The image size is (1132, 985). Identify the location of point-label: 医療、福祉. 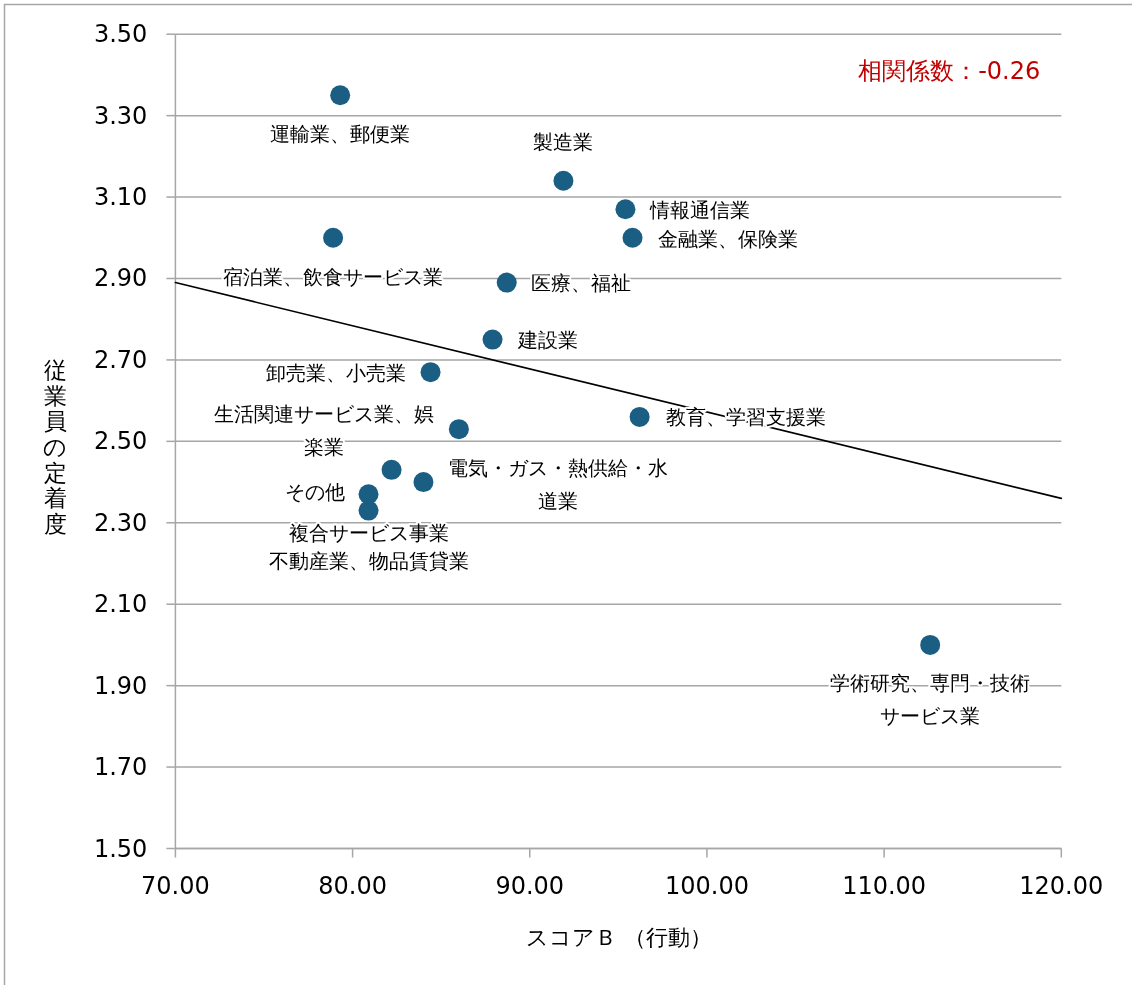
(580, 282).